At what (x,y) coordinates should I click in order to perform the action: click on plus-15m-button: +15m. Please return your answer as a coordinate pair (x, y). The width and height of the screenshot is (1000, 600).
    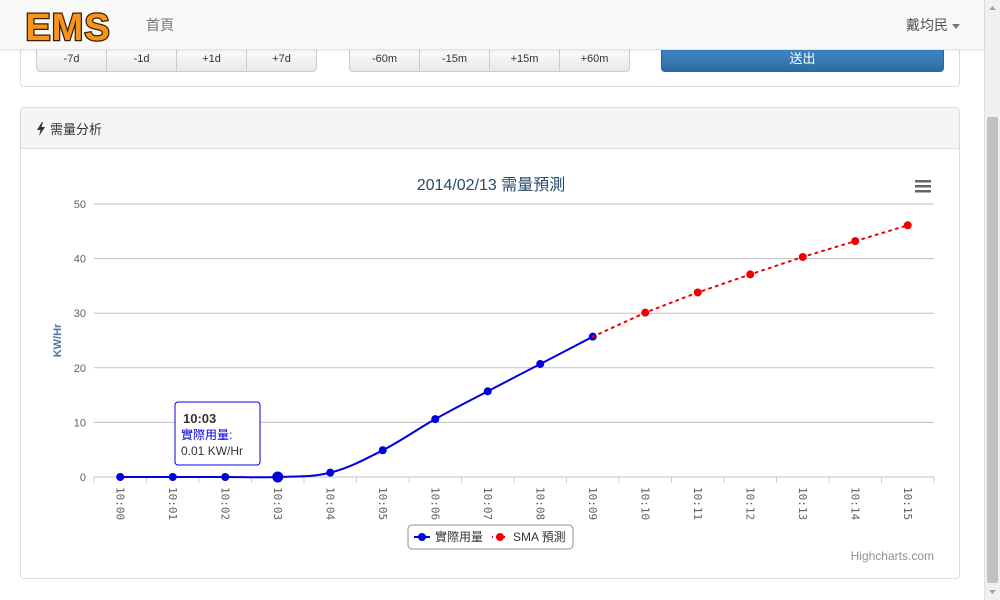
    Looking at the image, I should click on (524, 58).